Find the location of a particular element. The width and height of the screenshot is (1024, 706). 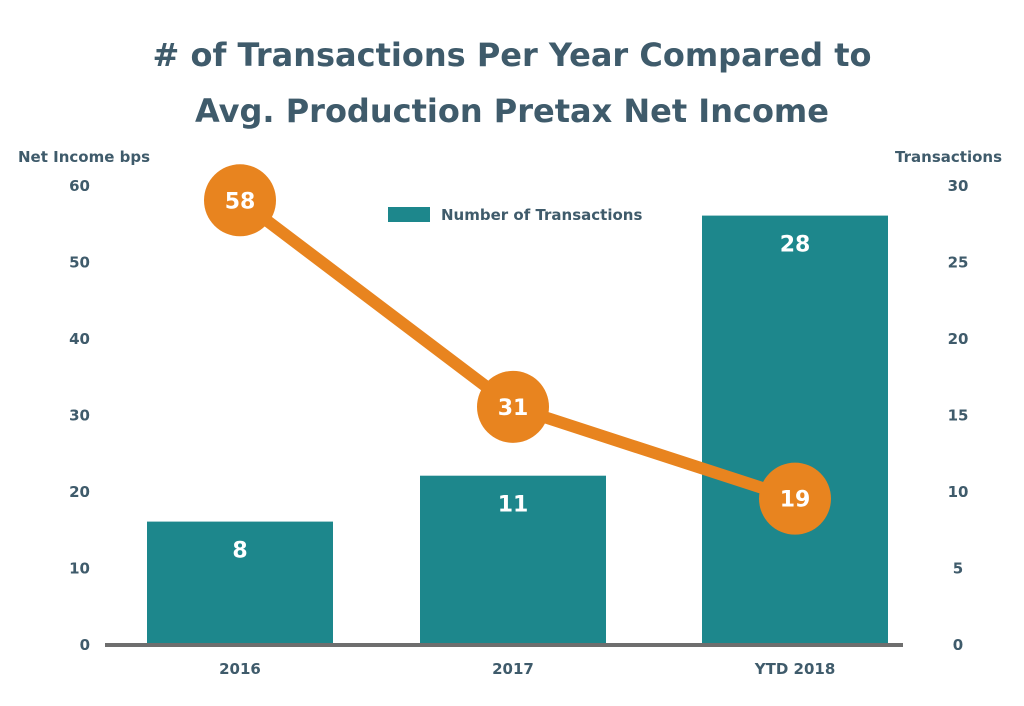

left-axis-title: Net Income bps is located at coordinates (84, 157).